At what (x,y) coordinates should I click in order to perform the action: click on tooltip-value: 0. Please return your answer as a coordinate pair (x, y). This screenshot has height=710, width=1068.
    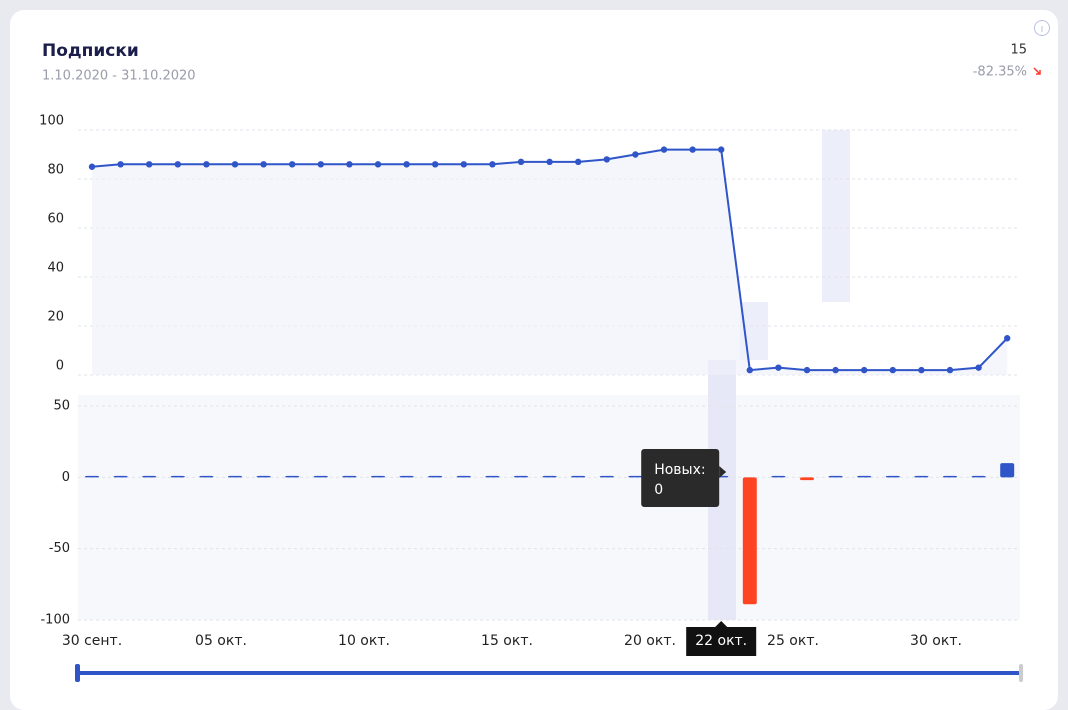
    Looking at the image, I should click on (658, 490).